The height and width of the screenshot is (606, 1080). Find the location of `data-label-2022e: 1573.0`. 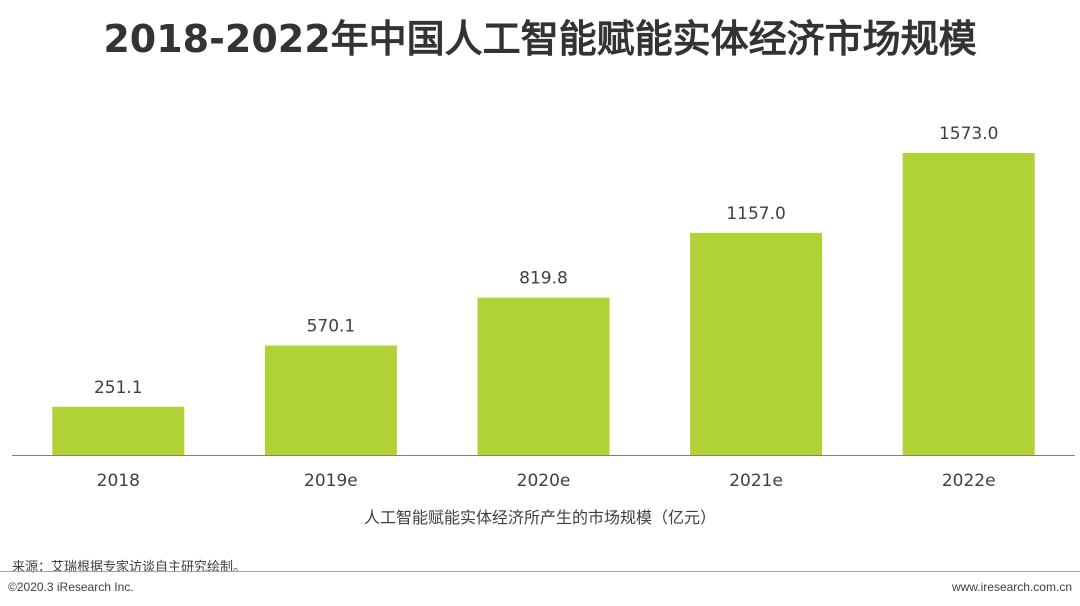

data-label-2022e: 1573.0 is located at coordinates (968, 134).